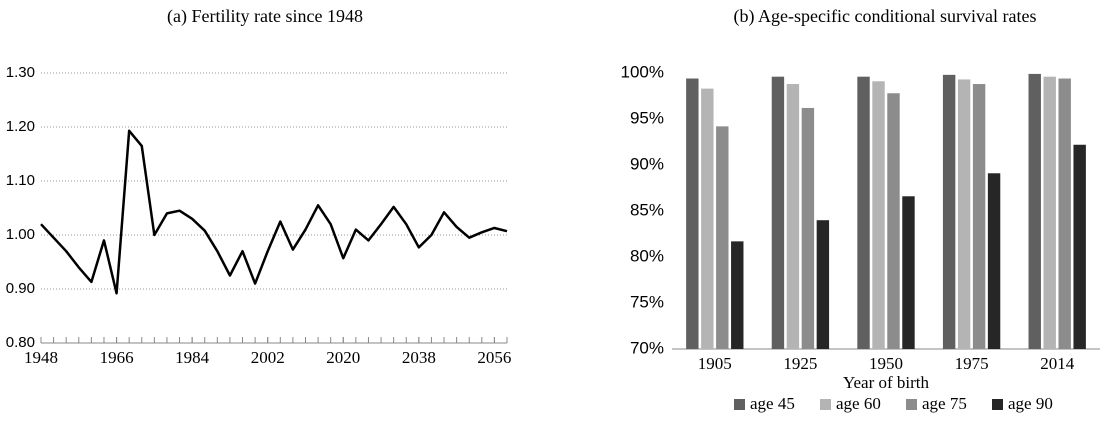 This screenshot has width=1113, height=439. I want to click on chart-title: (a) Fertility rate since 1948, so click(265, 16).